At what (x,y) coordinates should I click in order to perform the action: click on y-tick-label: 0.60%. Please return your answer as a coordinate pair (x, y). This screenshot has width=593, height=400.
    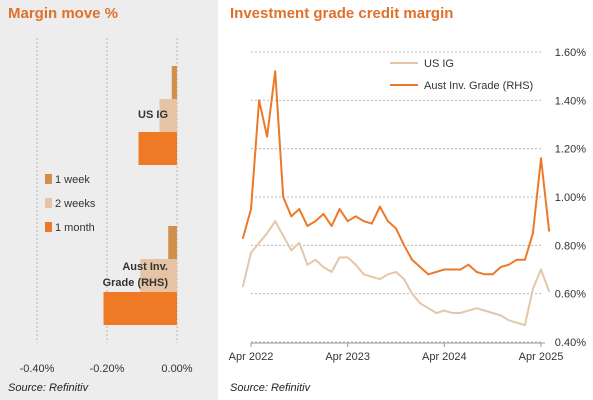
    Looking at the image, I should click on (570, 295).